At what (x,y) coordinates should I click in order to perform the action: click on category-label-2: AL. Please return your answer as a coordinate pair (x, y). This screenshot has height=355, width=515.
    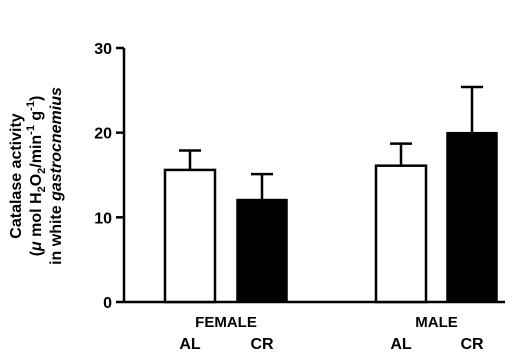
    Looking at the image, I should click on (401, 344).